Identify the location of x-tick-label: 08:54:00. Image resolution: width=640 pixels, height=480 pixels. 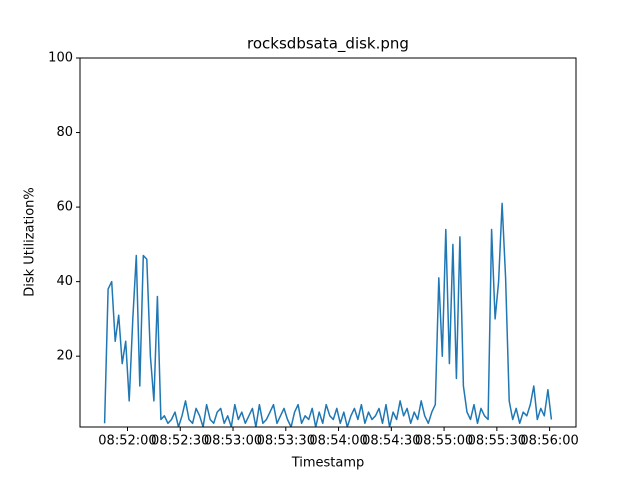
(338, 441).